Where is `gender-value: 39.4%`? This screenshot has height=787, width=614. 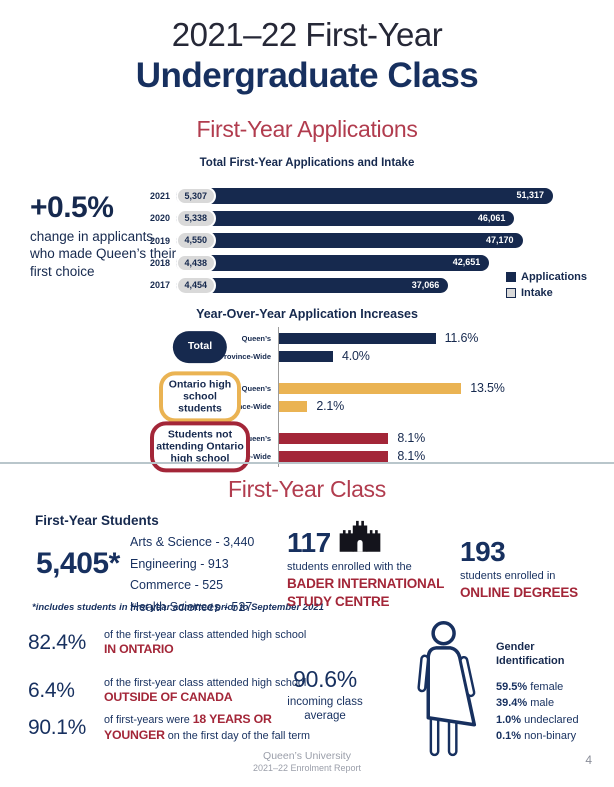
gender-value: 39.4% is located at coordinates (512, 703).